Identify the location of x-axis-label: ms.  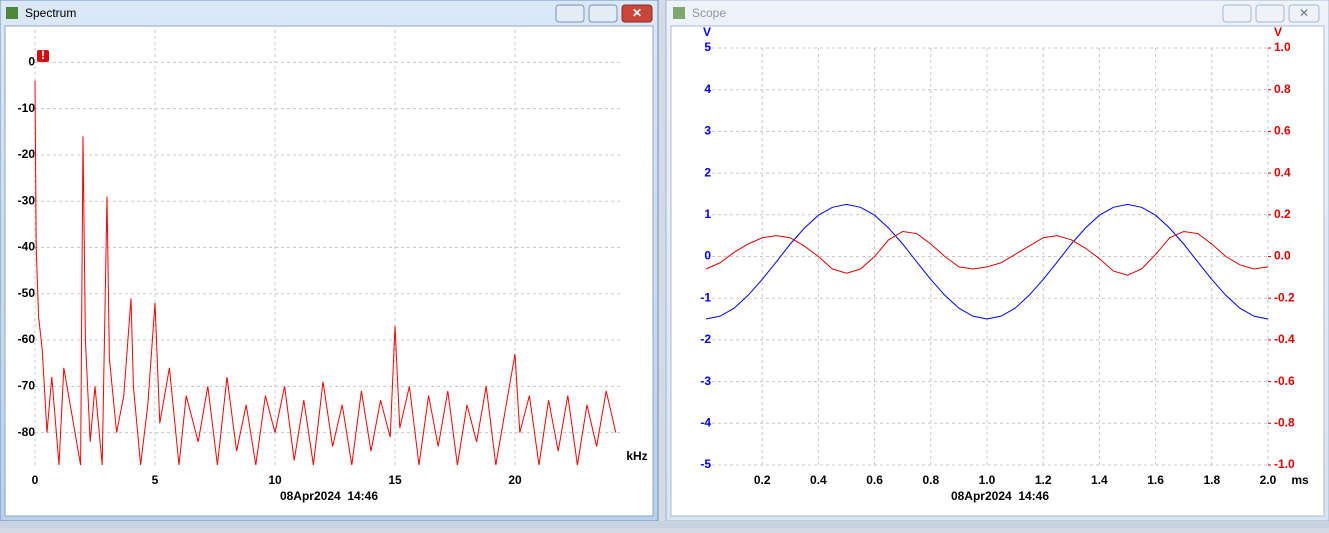
(1300, 480).